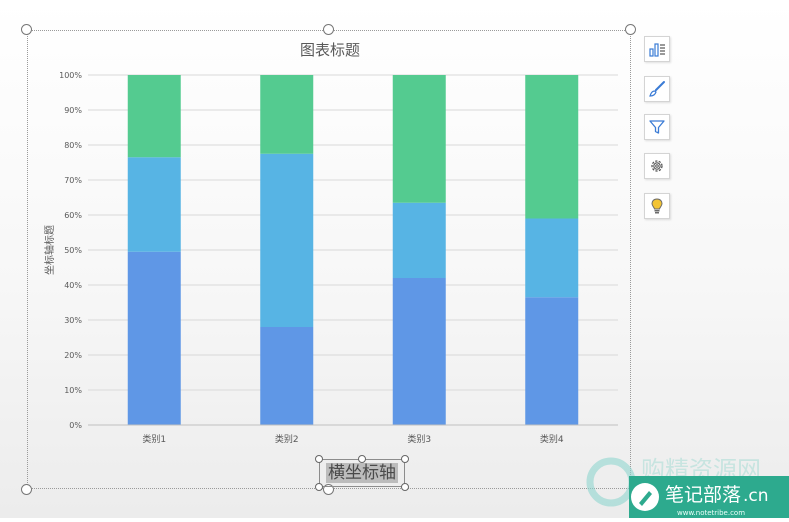  Describe the element at coordinates (419, 439) in the screenshot. I see `x-tick-label: 类别3` at that location.